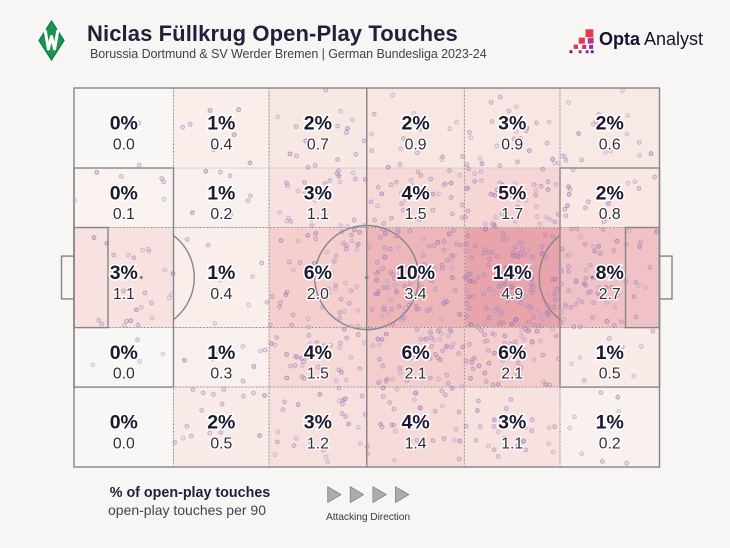 This screenshot has height=548, width=730. What do you see at coordinates (512, 294) in the screenshot?
I see `svg-text: 4.9` at bounding box center [512, 294].